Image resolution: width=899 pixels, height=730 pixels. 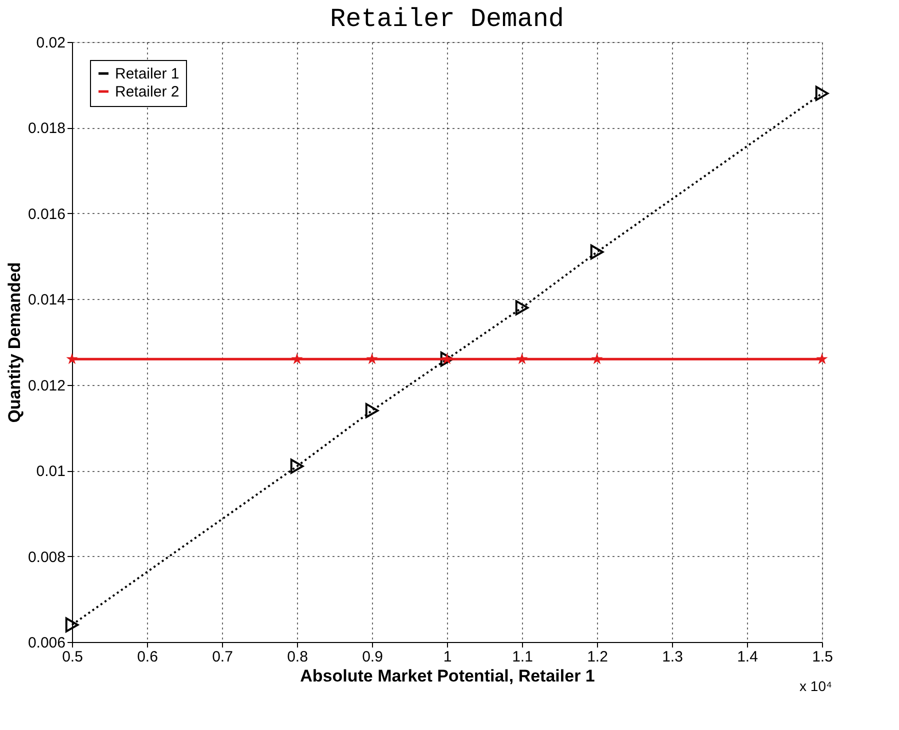 I want to click on y-tick-label: 0.014, so click(x=47, y=300).